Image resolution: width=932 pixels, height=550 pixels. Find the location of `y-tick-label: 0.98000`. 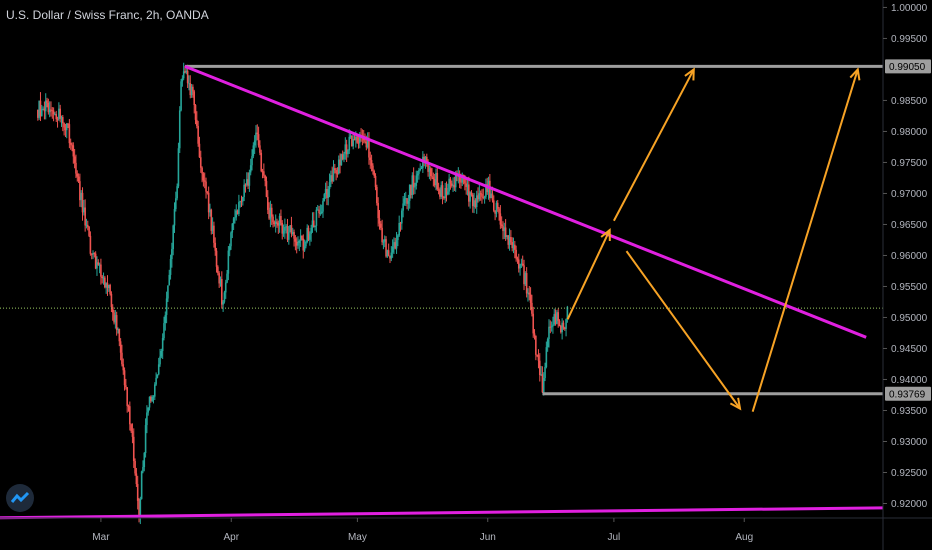

y-tick-label: 0.98000 is located at coordinates (909, 132).